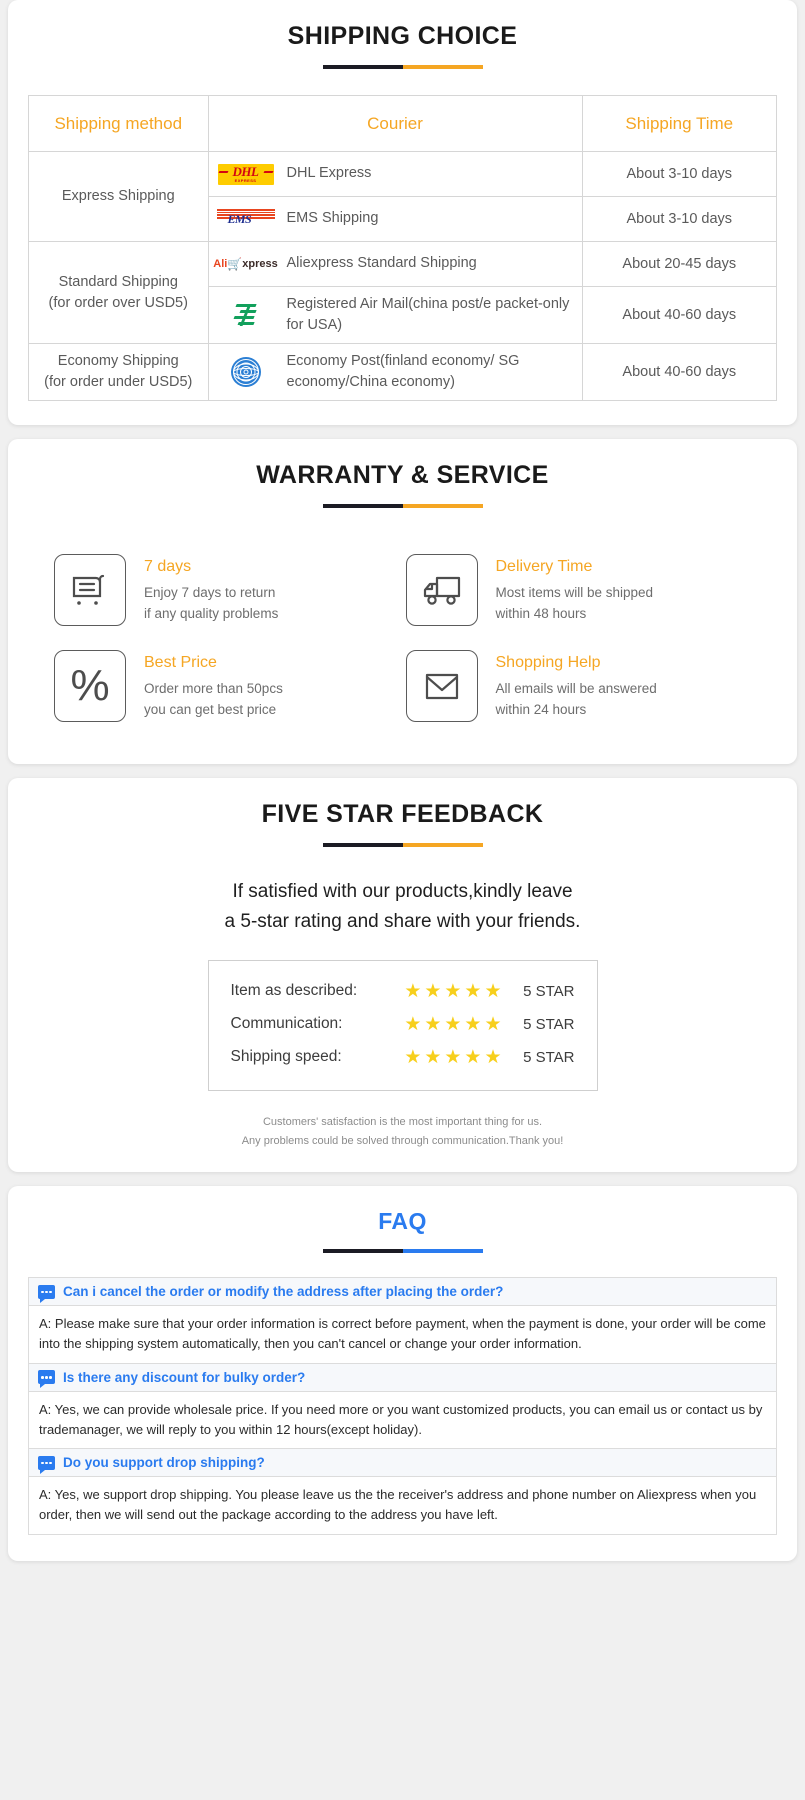  Describe the element at coordinates (245, 264) in the screenshot. I see `aliexpress-logo: Ali 🛒 xpress` at that location.